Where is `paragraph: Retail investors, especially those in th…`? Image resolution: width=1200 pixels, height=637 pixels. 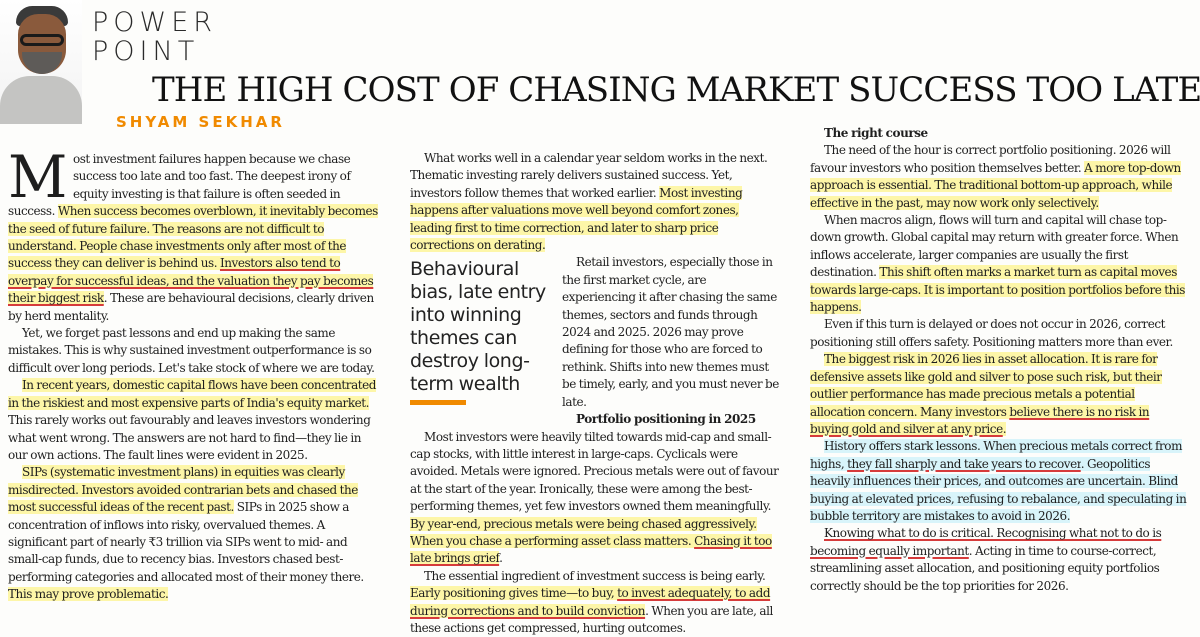 paragraph: Retail investors, especially those in th… is located at coordinates (670, 332).